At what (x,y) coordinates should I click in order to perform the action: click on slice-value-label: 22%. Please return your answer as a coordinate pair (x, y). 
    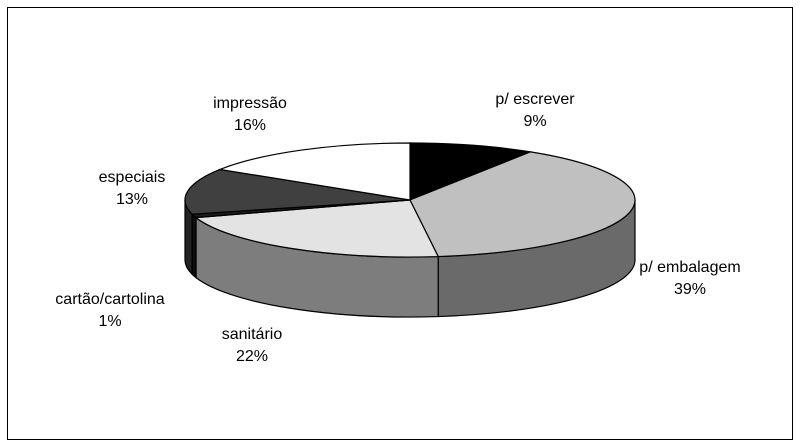
    Looking at the image, I should click on (252, 356).